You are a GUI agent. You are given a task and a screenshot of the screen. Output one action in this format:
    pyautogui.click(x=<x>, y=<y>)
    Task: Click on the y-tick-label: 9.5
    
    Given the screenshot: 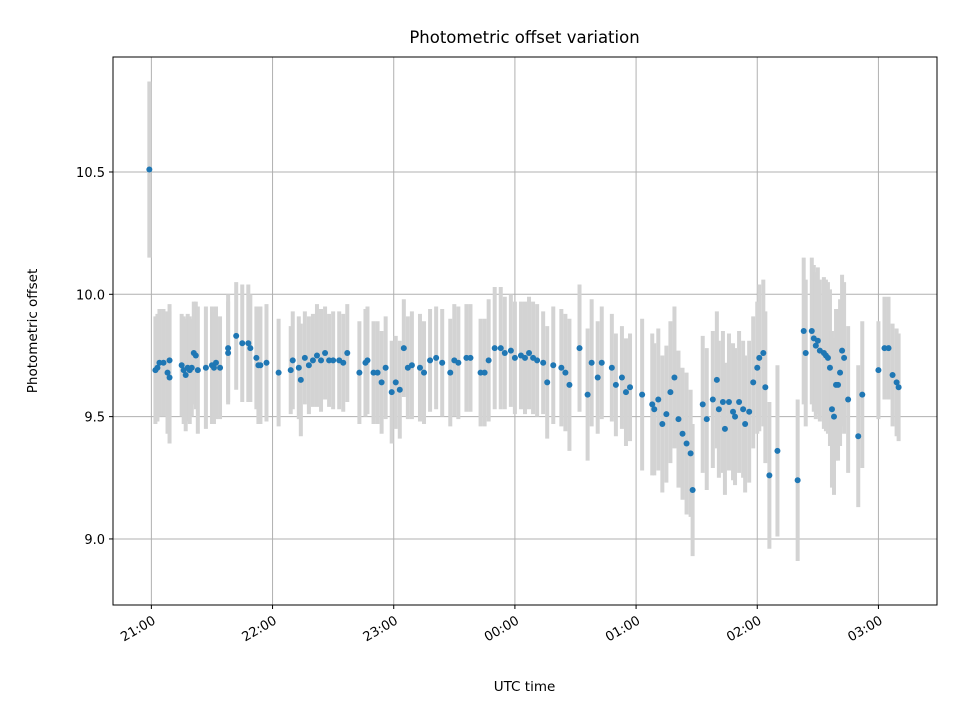 What is the action you would take?
    pyautogui.click(x=94, y=418)
    